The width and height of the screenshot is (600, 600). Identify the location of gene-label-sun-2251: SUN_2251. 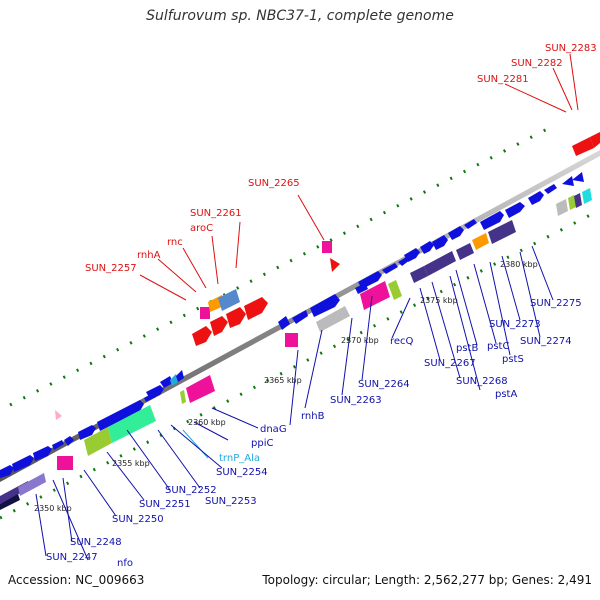
(165, 504).